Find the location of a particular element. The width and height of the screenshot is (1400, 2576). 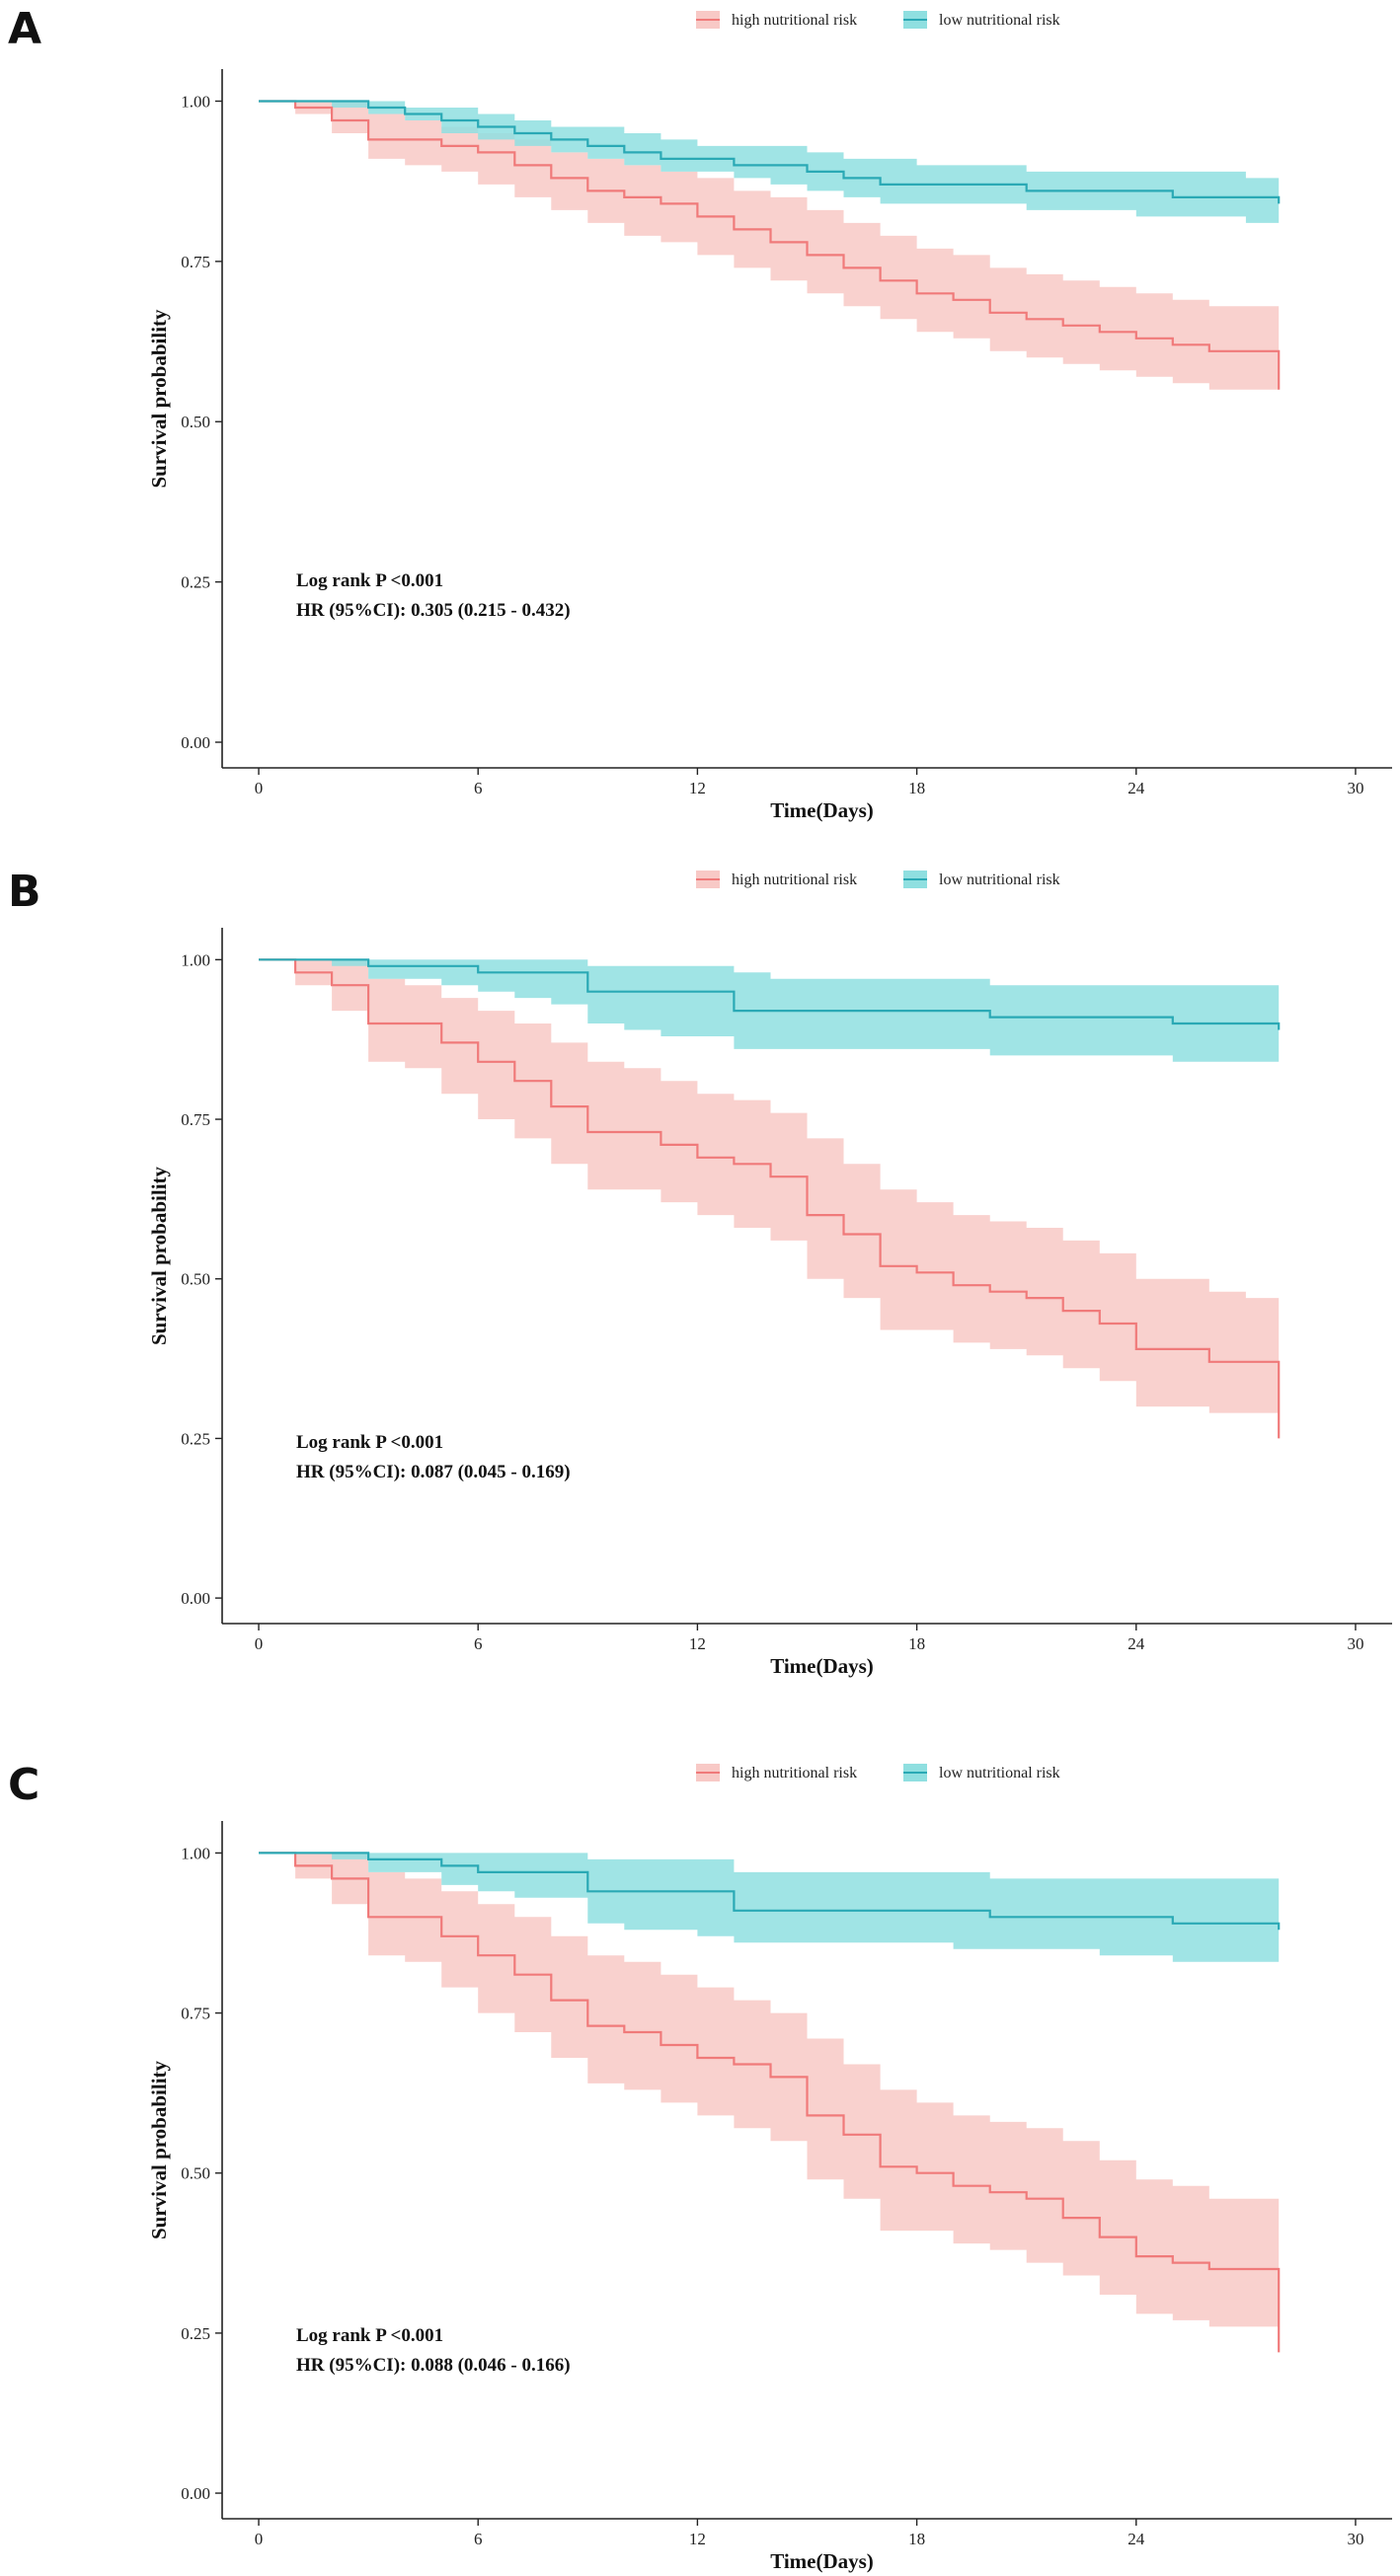

panel-letter: B is located at coordinates (24, 892).